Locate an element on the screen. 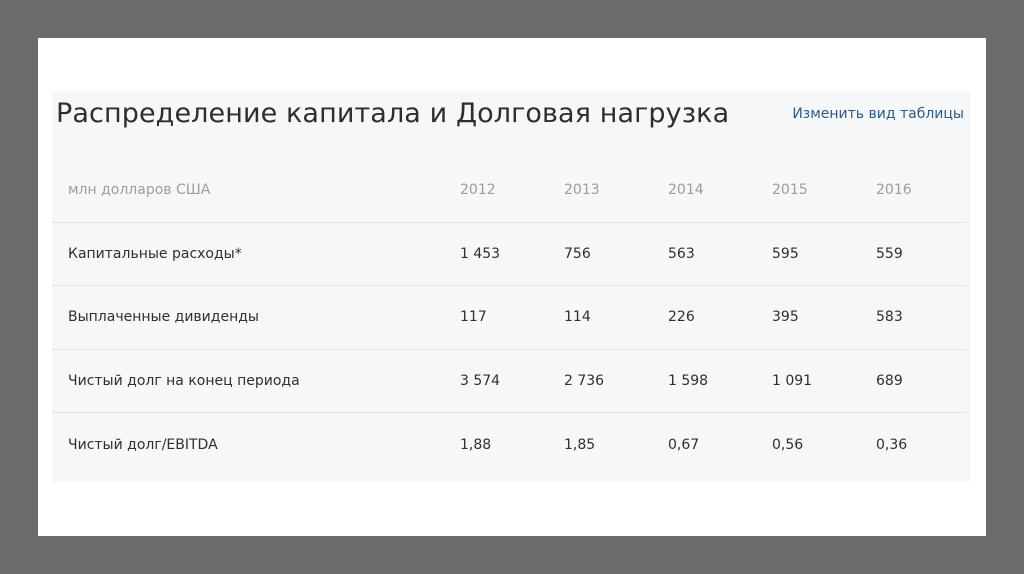 Image resolution: width=1024 pixels, height=574 pixels. row-label: Капитальные расходы* is located at coordinates (254, 253).